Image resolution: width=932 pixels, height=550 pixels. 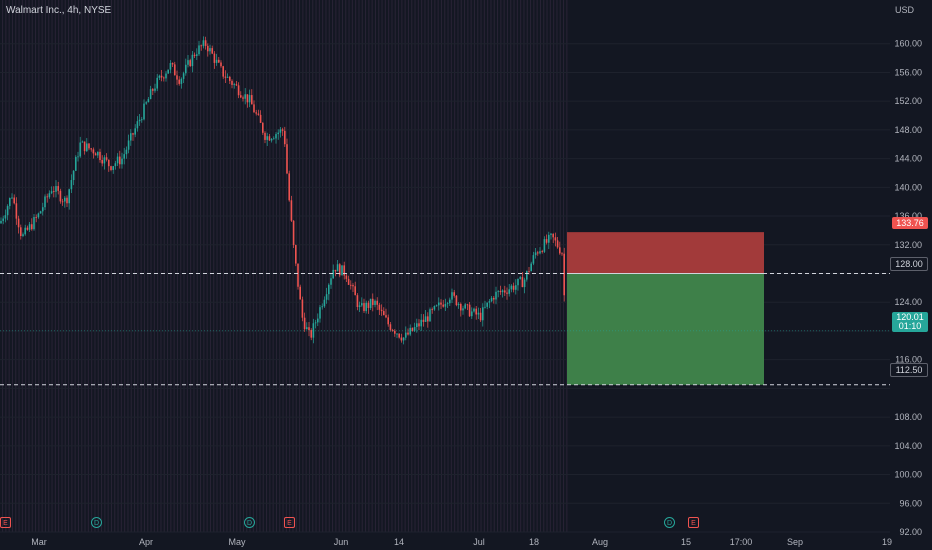 What do you see at coordinates (341, 542) in the screenshot?
I see `time-tick-label: Jun` at bounding box center [341, 542].